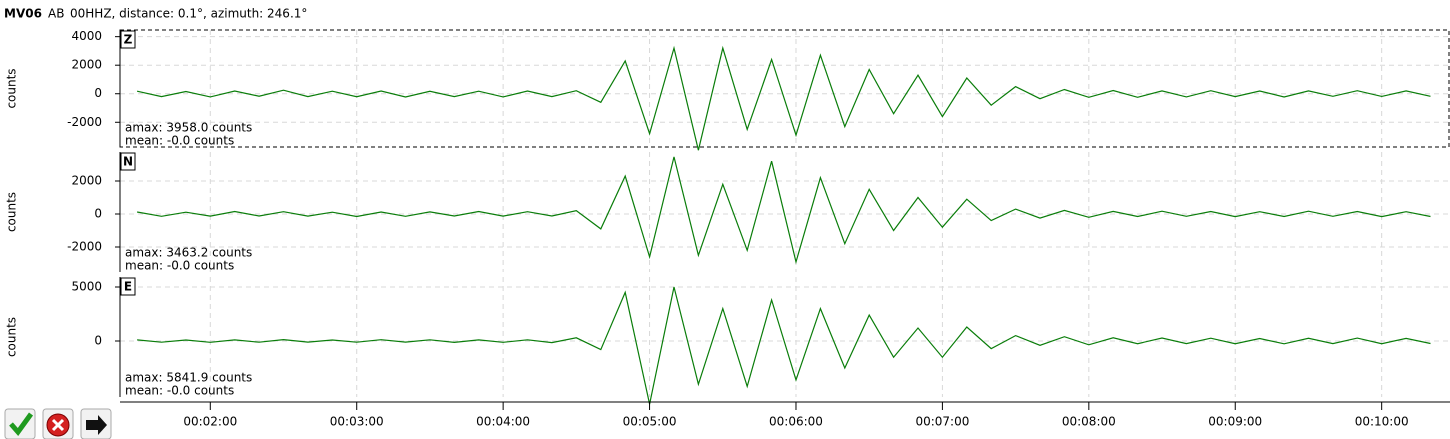 This screenshot has height=439, width=1450. Describe the element at coordinates (188, 14) in the screenshot. I see `channel-info: 00HHZ, distance: 0.1°, azimuth: 246.1°` at that location.